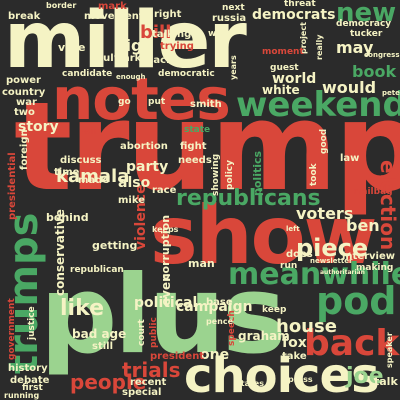 The height and width of the screenshot is (400, 400). Describe the element at coordinates (193, 146) in the screenshot. I see `word-fight: fight` at that location.